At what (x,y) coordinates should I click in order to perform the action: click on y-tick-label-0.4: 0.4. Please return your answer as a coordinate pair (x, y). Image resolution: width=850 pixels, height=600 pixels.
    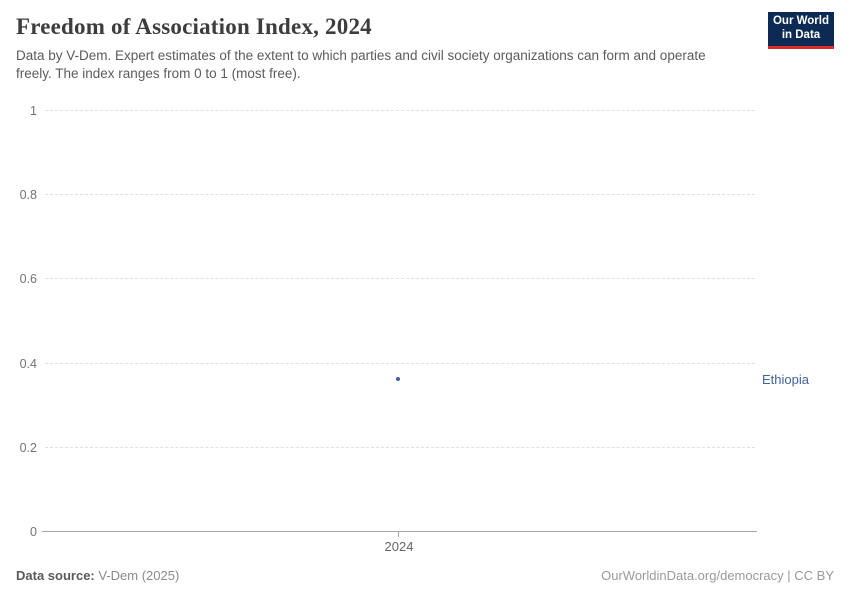
    Looking at the image, I should click on (28, 364).